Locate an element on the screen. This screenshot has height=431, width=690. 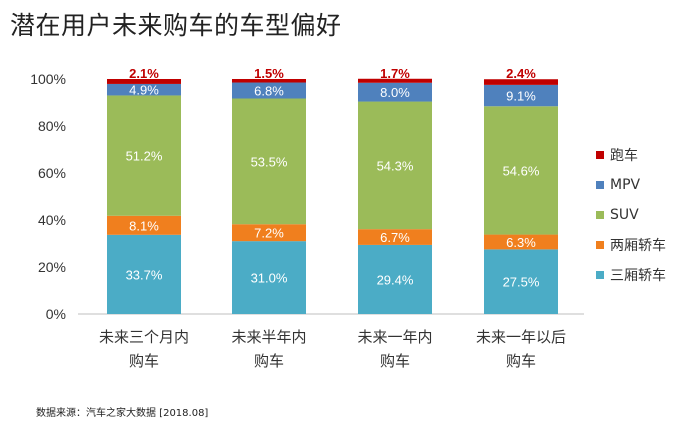
data-label: 31.0% is located at coordinates (269, 278).